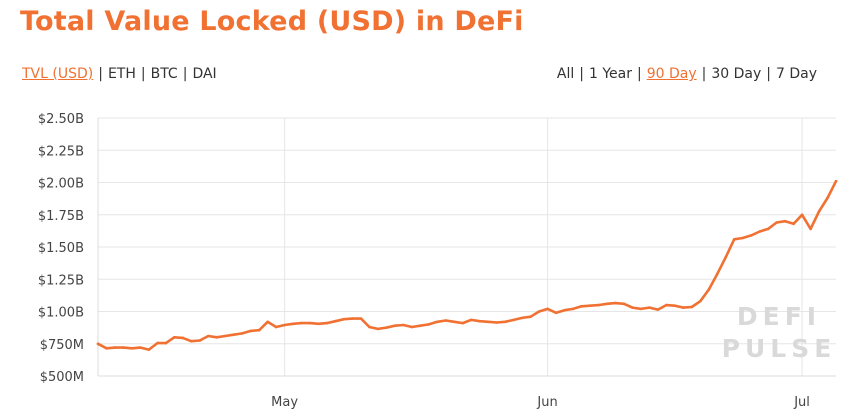 Image resolution: width=850 pixels, height=417 pixels. I want to click on range-90-day: 90 Day, so click(671, 74).